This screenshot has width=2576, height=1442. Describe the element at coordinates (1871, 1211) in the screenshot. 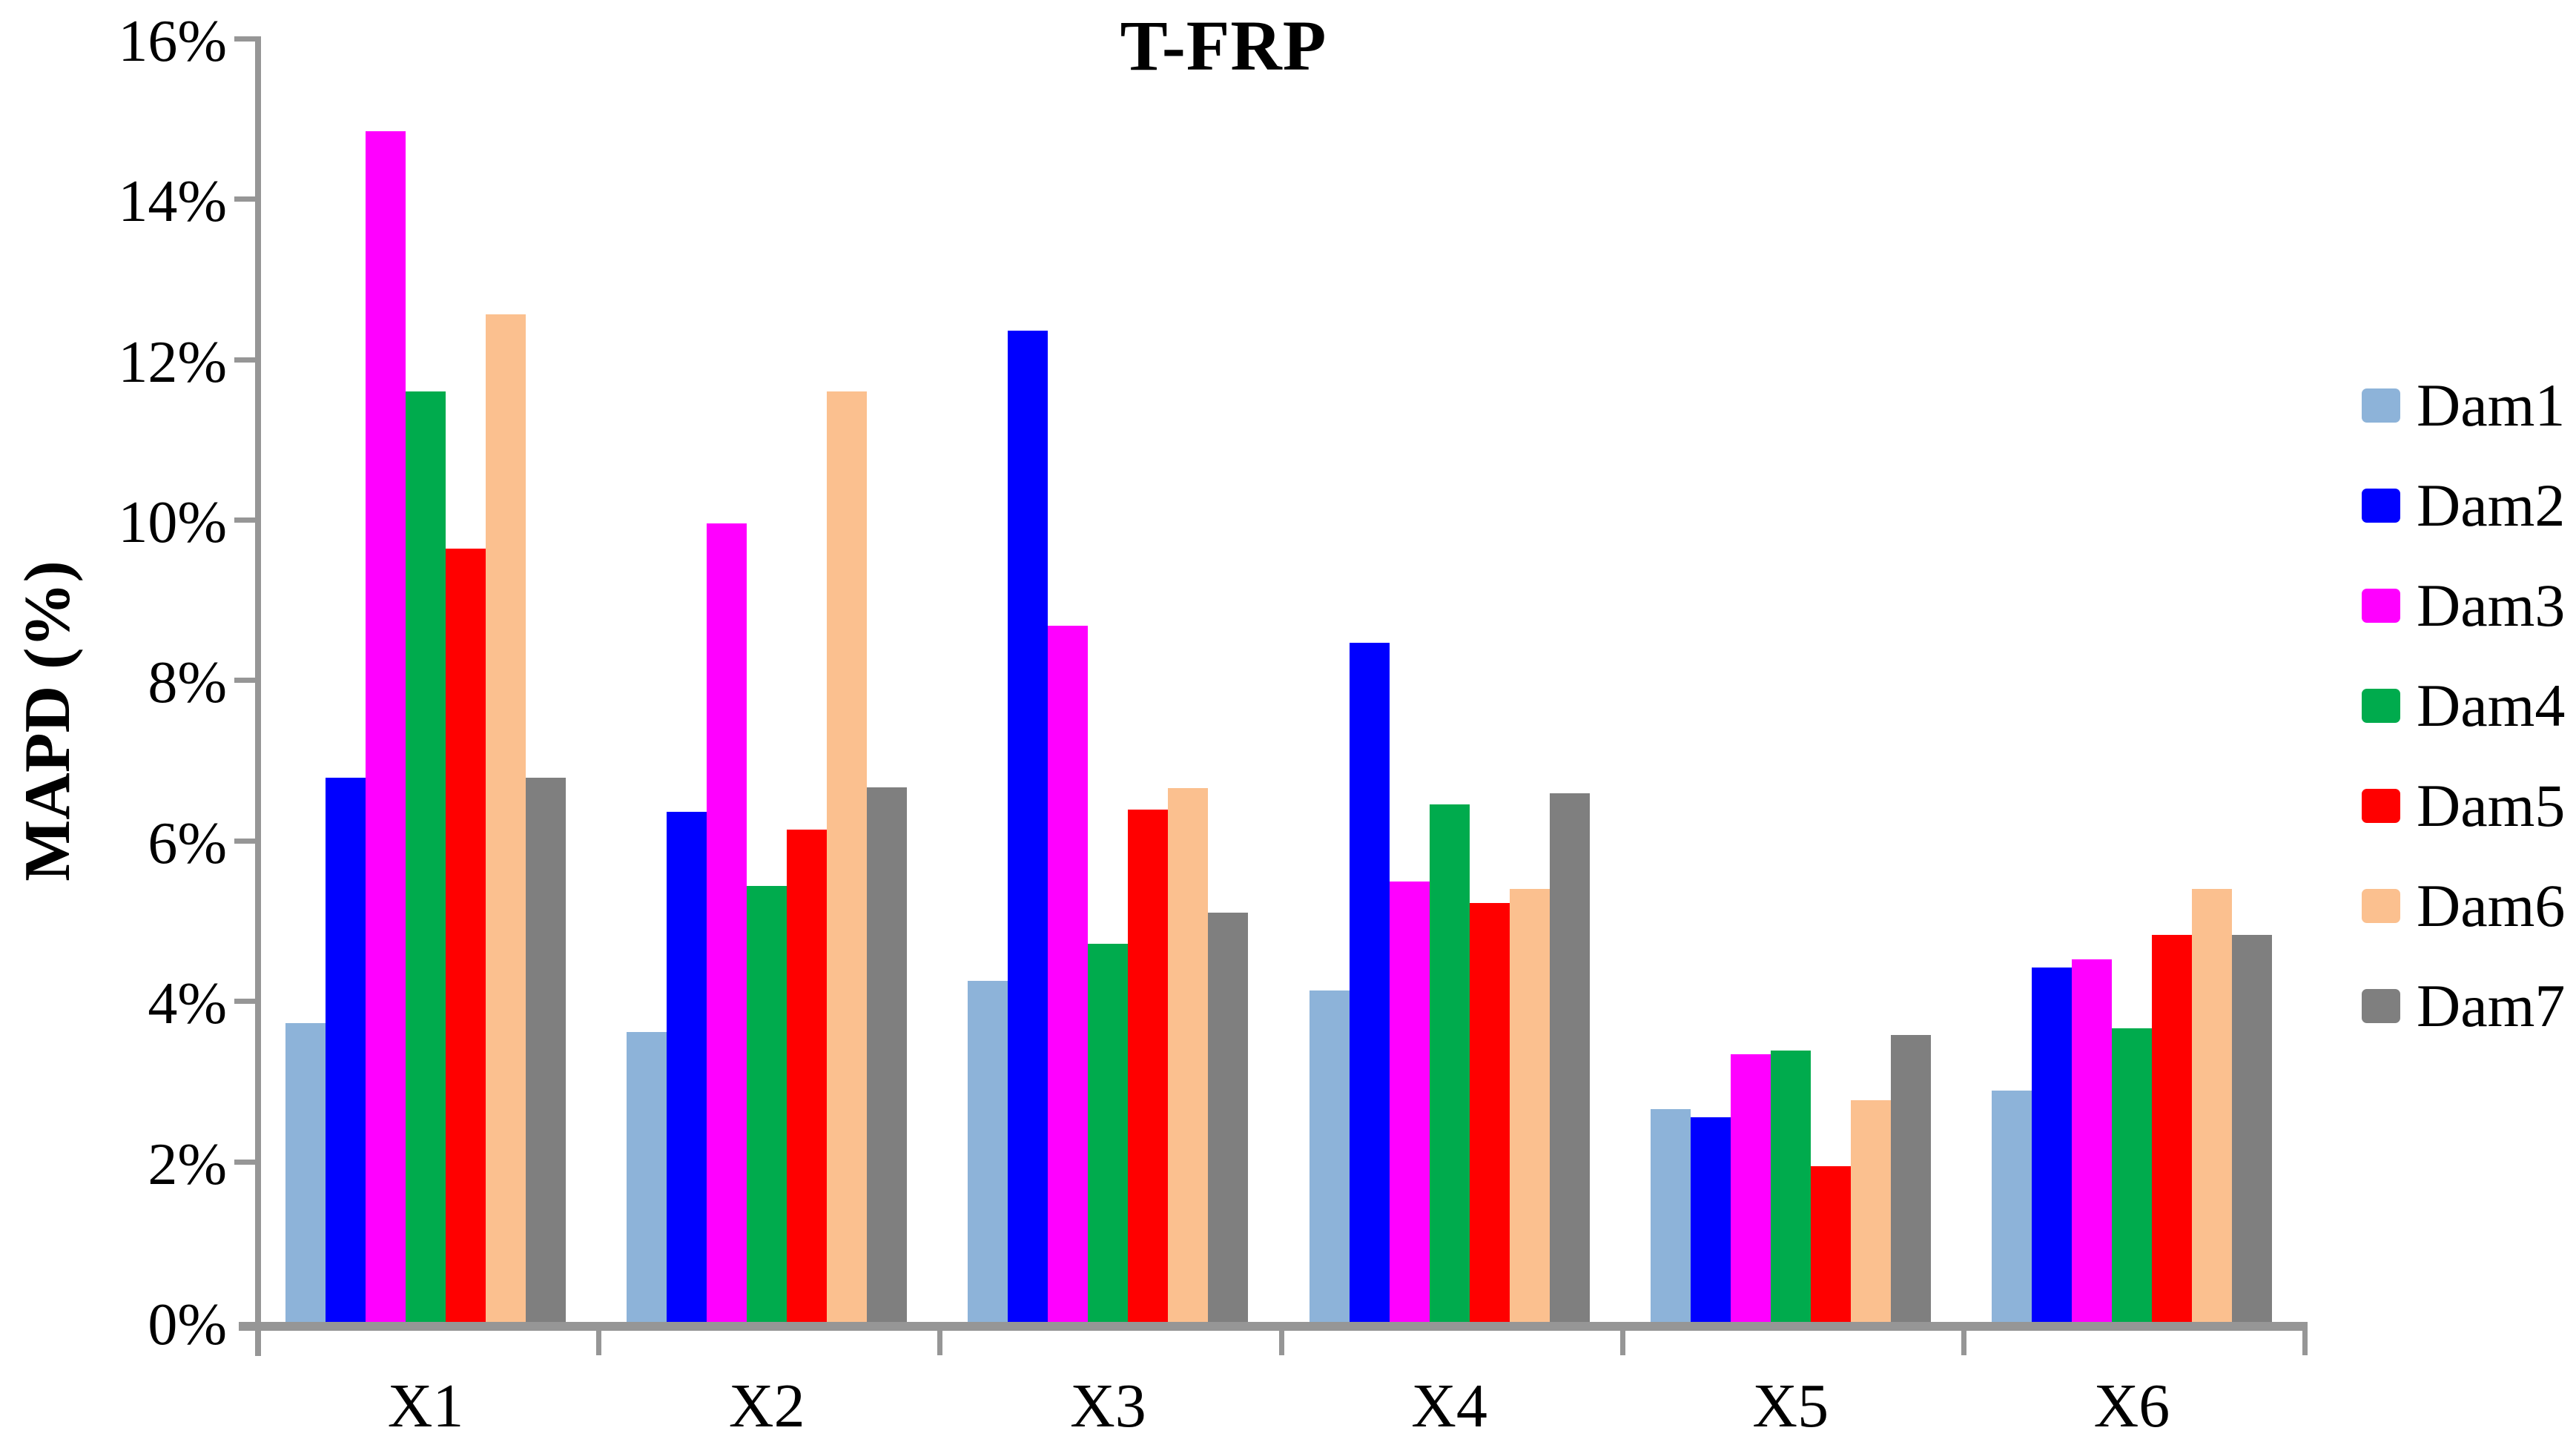

I see `bar-Dam6-X5` at that location.